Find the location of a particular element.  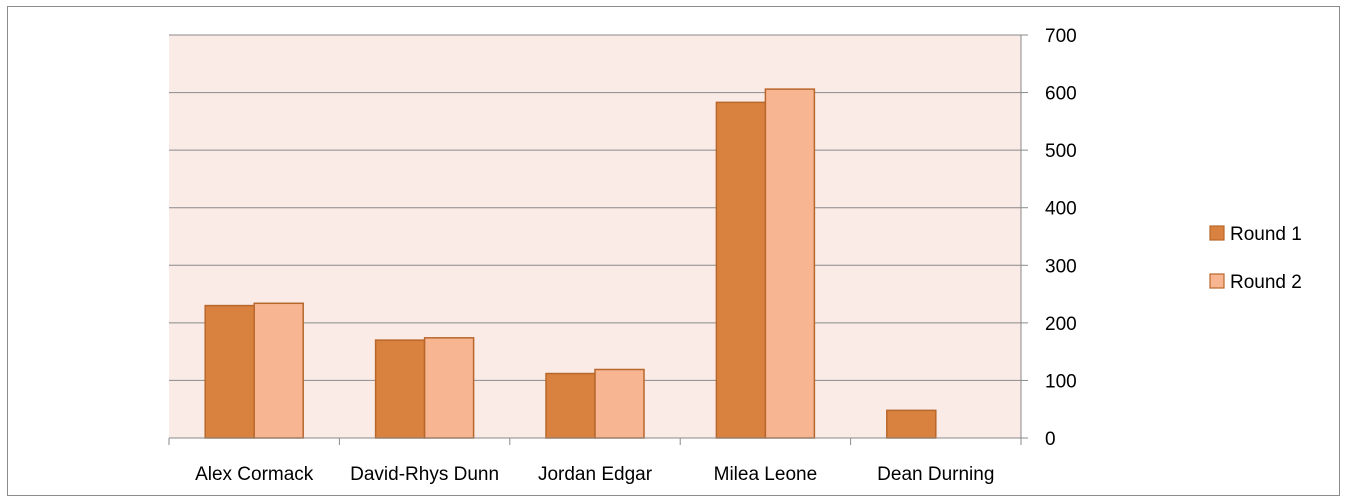

bar-round-2-jordan-edgar is located at coordinates (619, 403).